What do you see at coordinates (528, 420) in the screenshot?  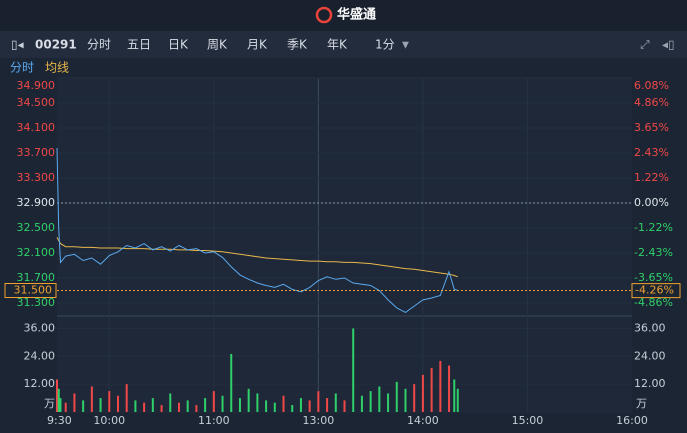 I see `x-tick-label: 15:00` at bounding box center [528, 420].